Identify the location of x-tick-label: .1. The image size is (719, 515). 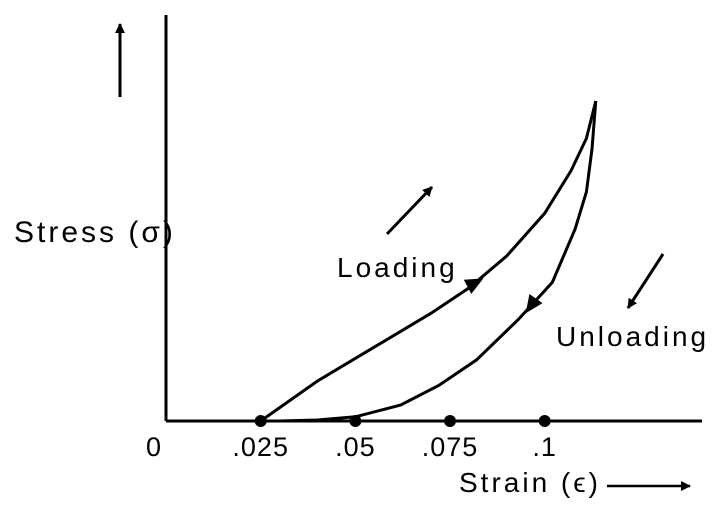
(544, 447).